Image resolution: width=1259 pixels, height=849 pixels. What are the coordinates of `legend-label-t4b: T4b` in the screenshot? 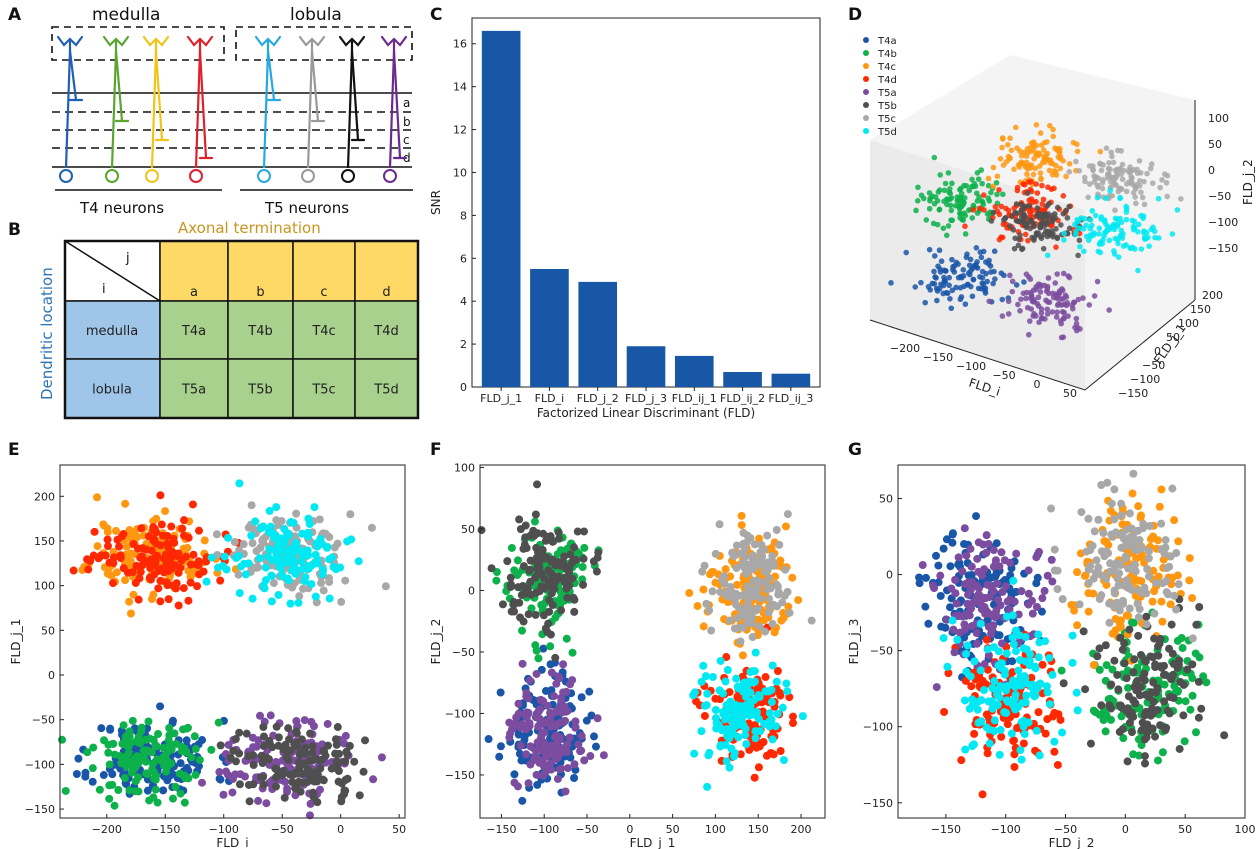 It's located at (887, 54).